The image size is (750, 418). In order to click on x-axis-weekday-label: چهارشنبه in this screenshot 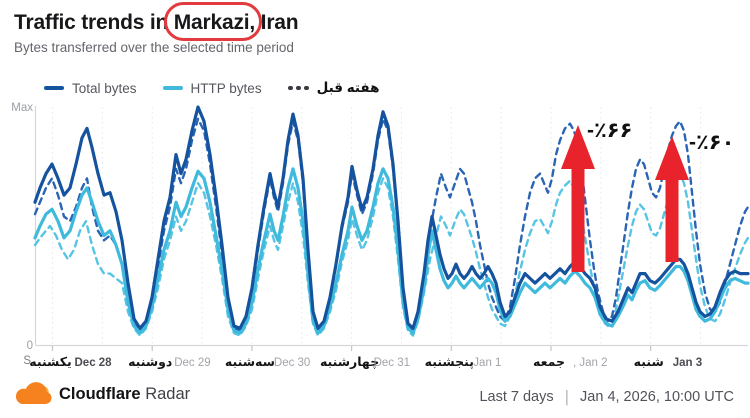, I will do `click(349, 362)`.